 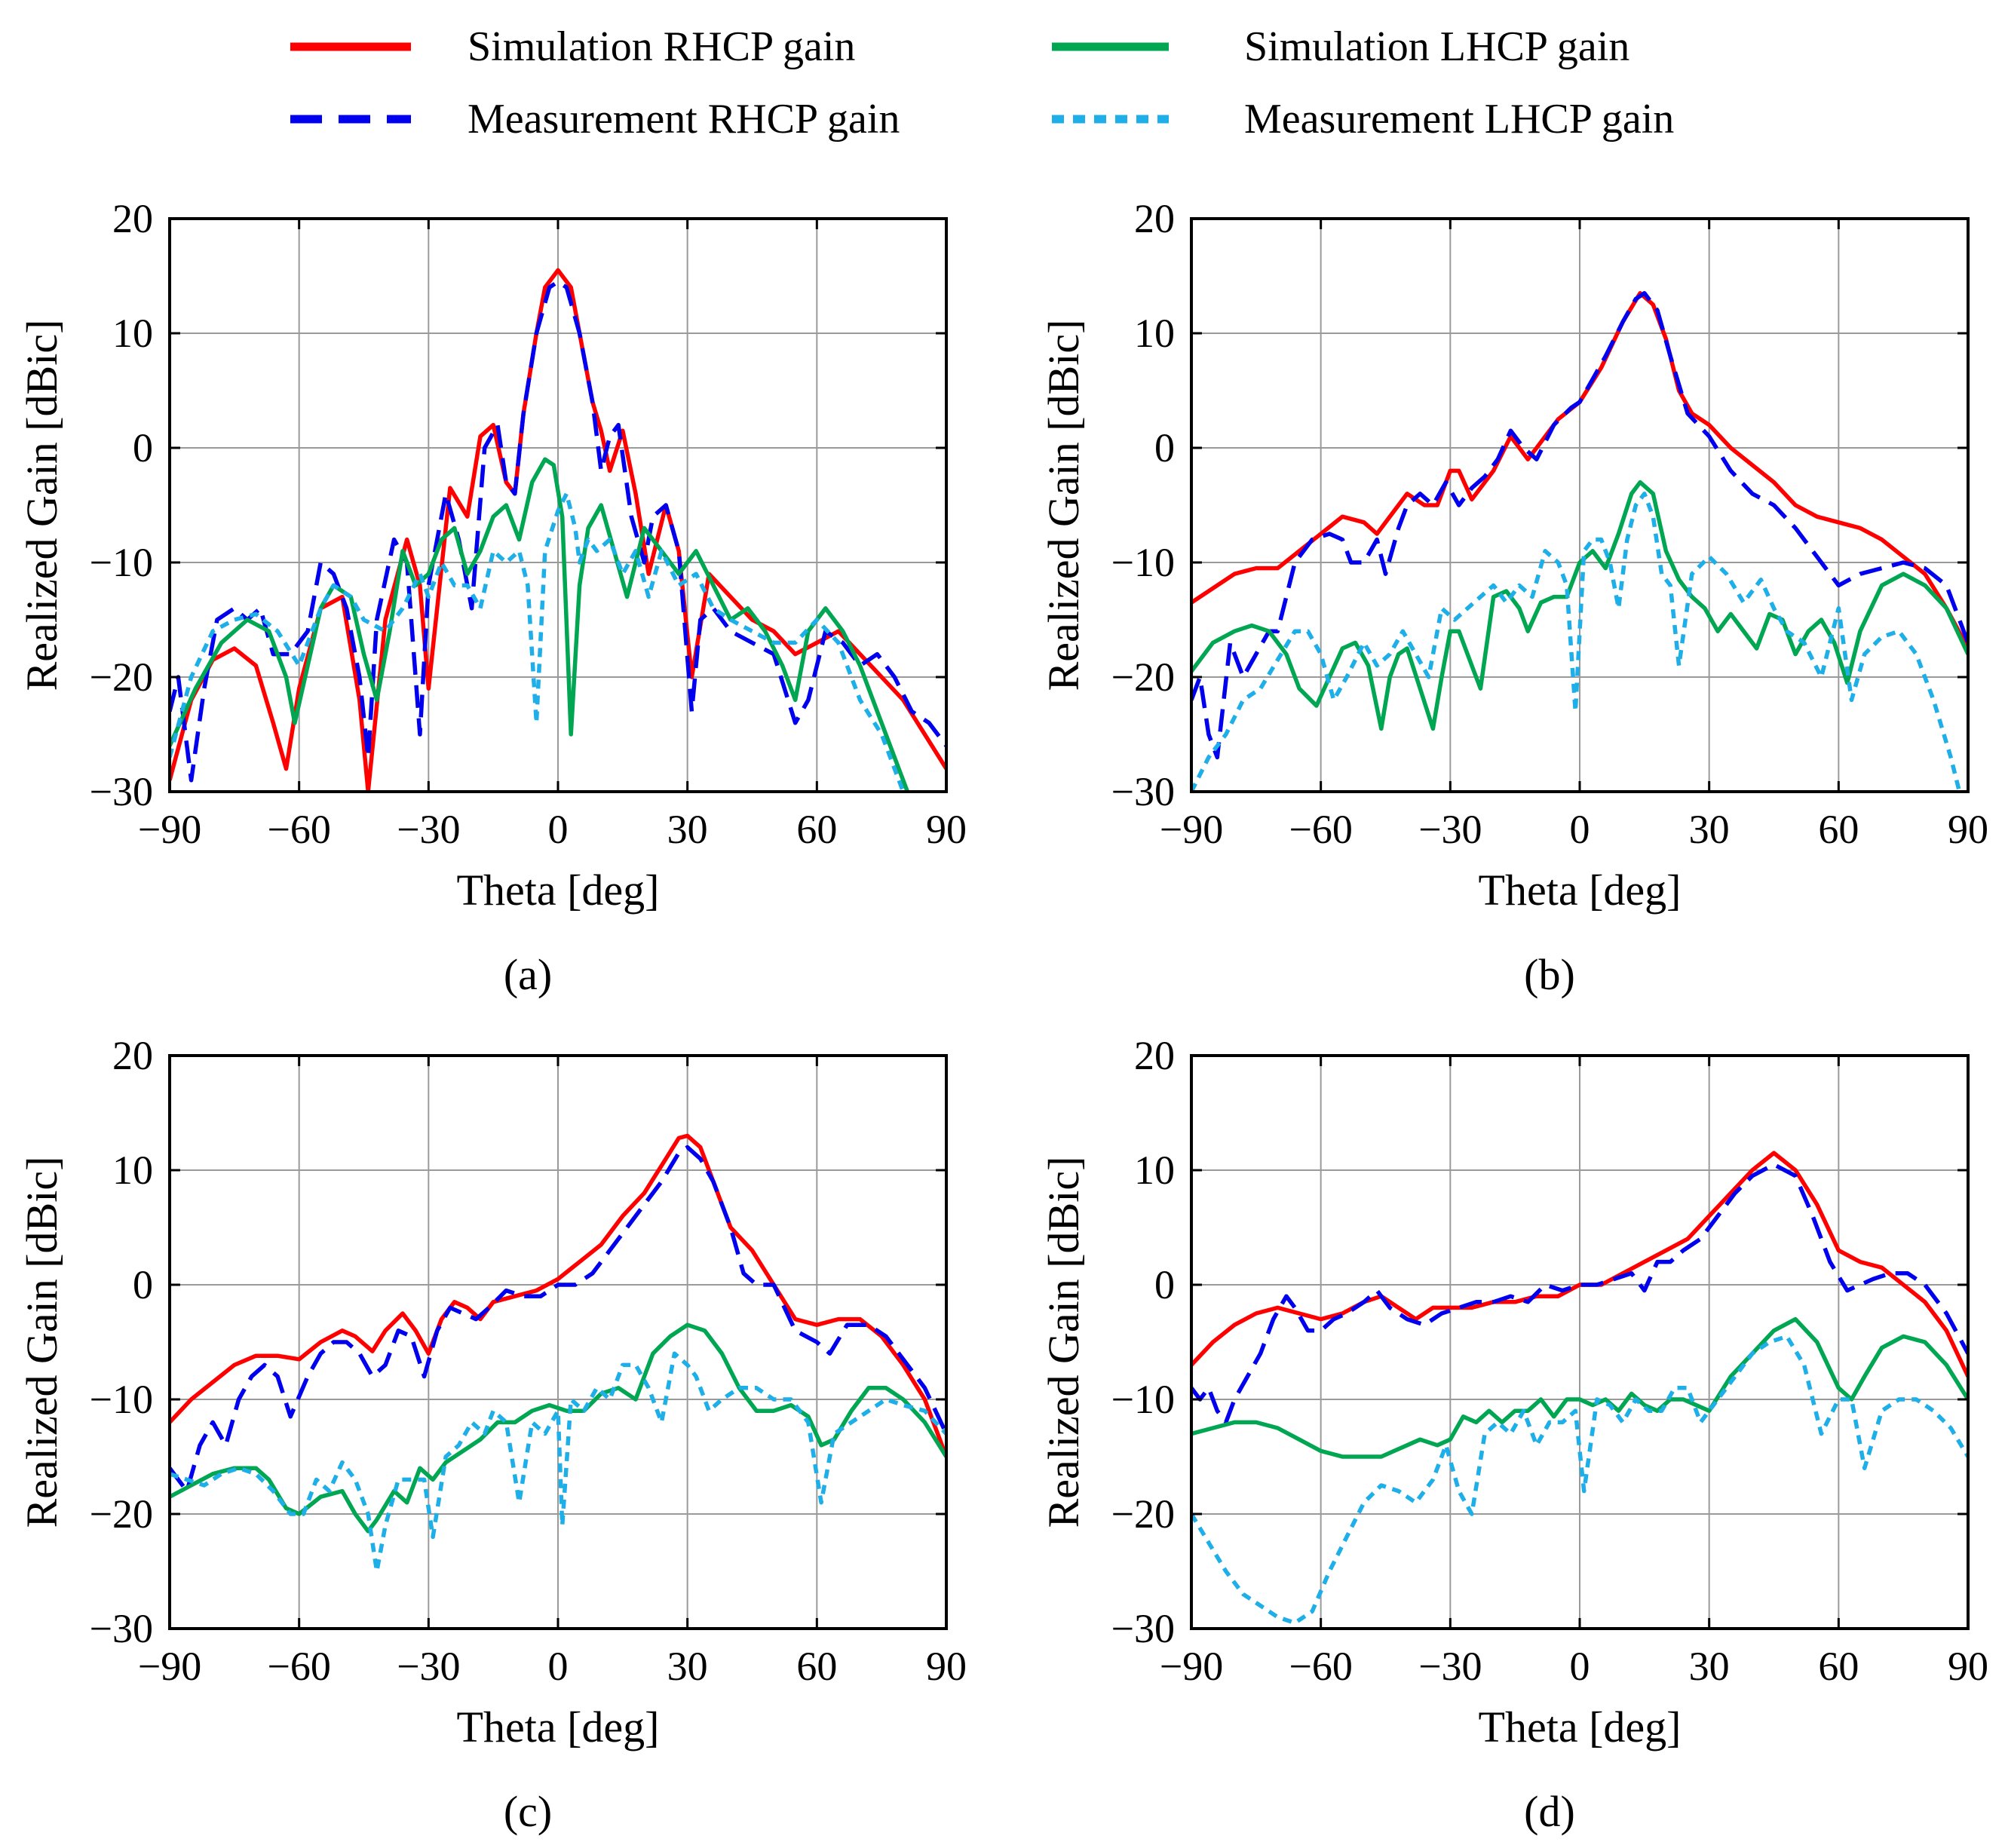 What do you see at coordinates (558, 1295) in the screenshot?
I see `series-line-simulation-rhcp-gain` at bounding box center [558, 1295].